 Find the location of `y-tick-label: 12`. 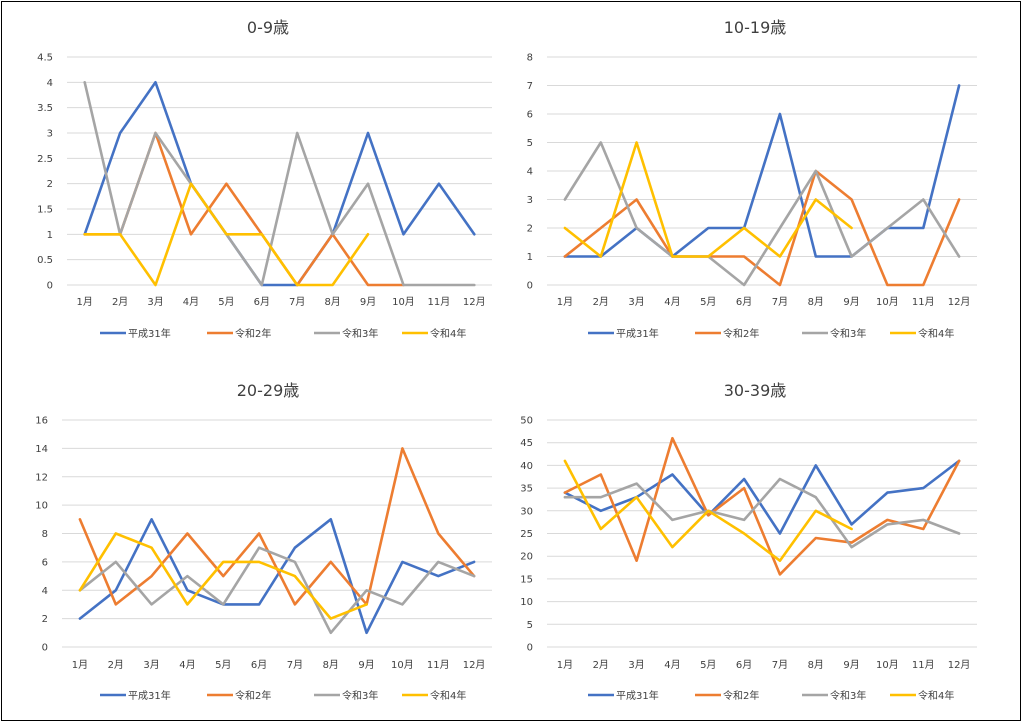

y-tick-label: 12 is located at coordinates (41, 477).